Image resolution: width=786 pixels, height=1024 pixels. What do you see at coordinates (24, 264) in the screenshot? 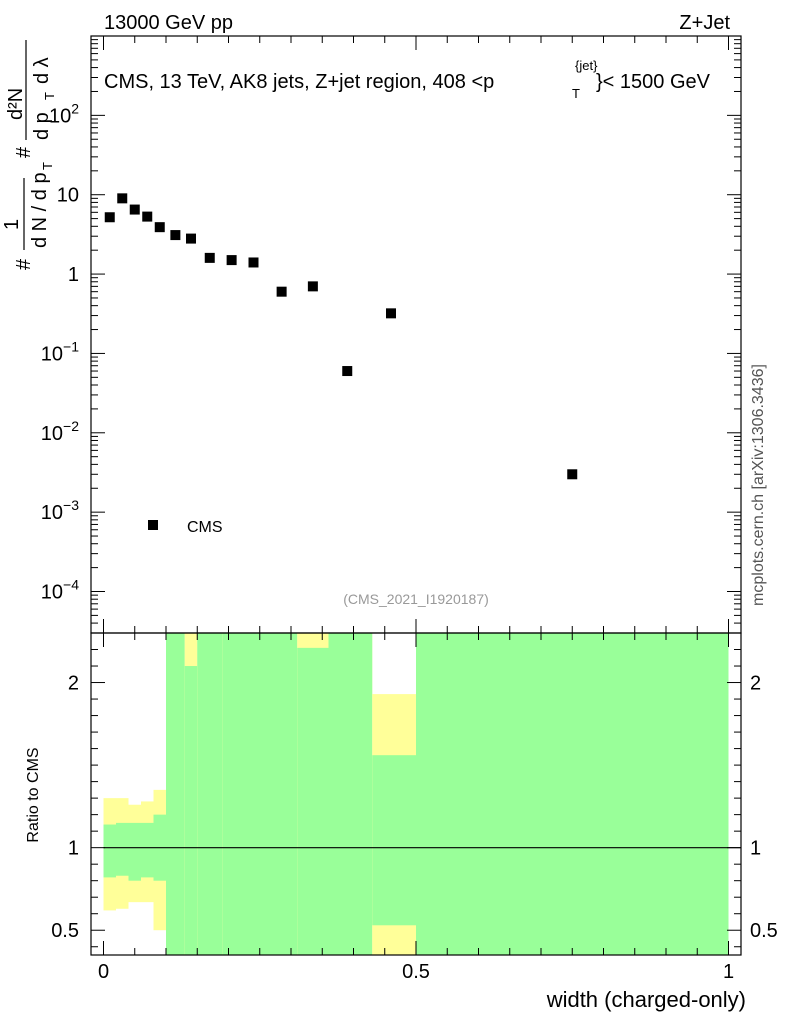
I see `ylabel-hash-1: #` at bounding box center [24, 264].